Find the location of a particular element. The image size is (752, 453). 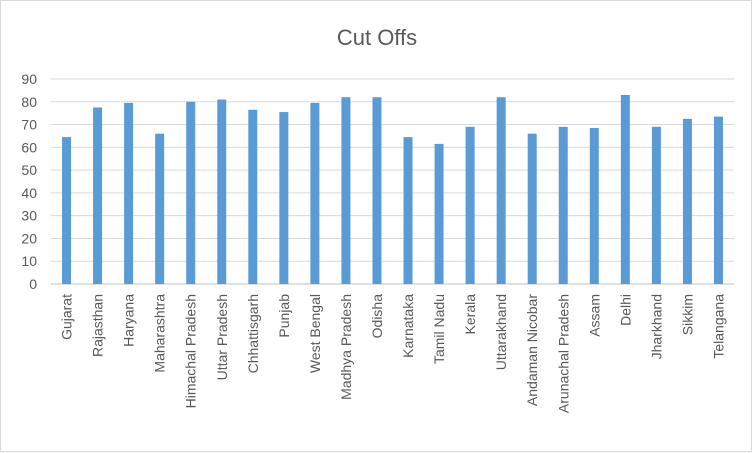

bar-andaman-nicobar is located at coordinates (532, 208).